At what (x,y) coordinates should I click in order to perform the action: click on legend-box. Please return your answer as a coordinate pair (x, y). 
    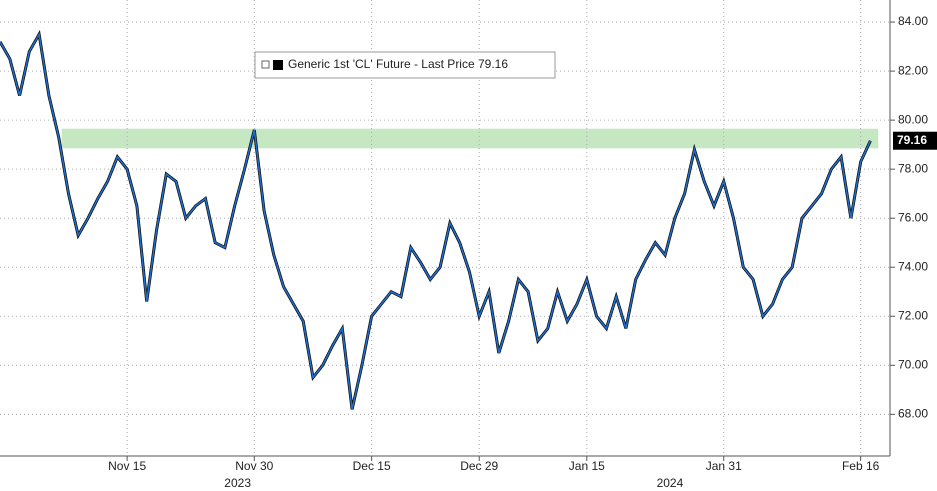
    Looking at the image, I should click on (405, 65).